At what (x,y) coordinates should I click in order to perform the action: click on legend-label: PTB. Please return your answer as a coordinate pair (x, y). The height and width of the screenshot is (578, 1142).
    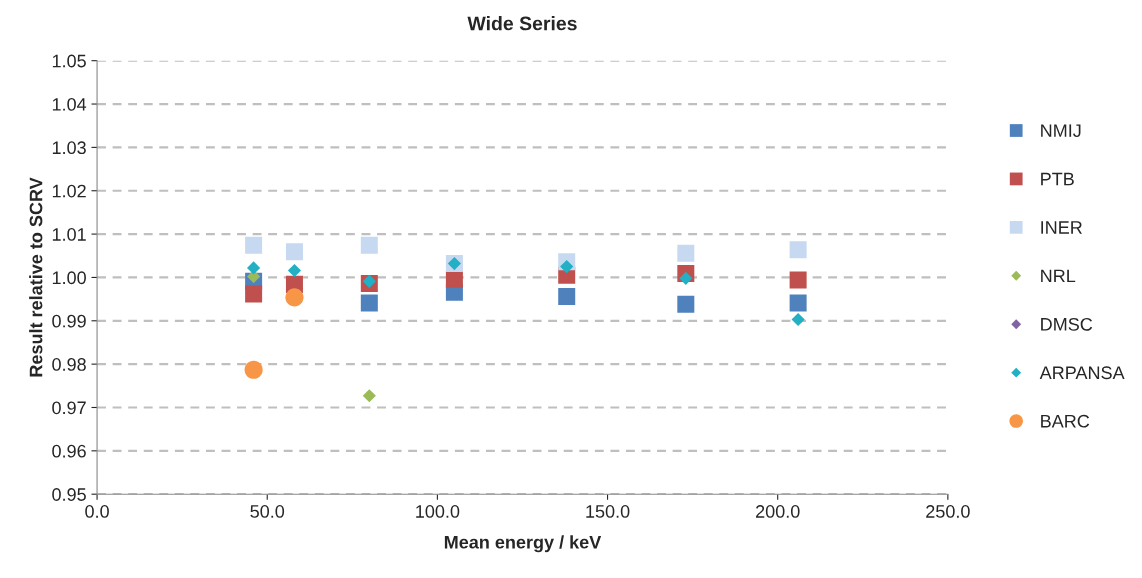
    Looking at the image, I should click on (1057, 179).